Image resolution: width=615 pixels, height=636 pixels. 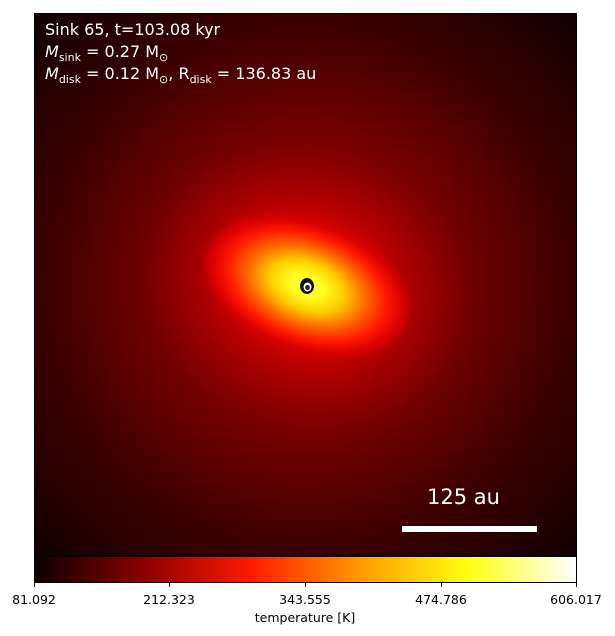 I want to click on colorbar-title: temperature [K], so click(x=305, y=617).